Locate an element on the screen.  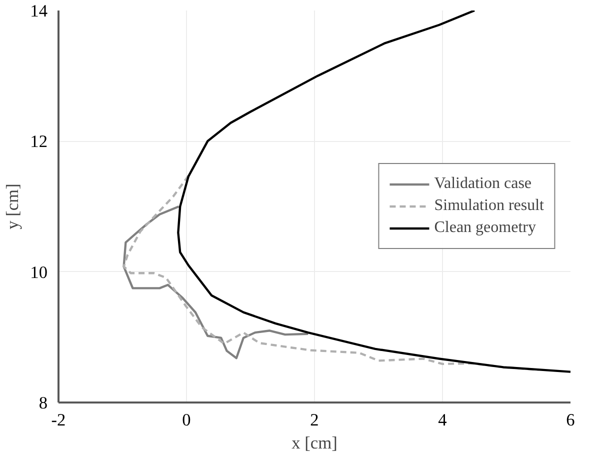
y-axis-title: y [cm] is located at coordinates (12, 207).